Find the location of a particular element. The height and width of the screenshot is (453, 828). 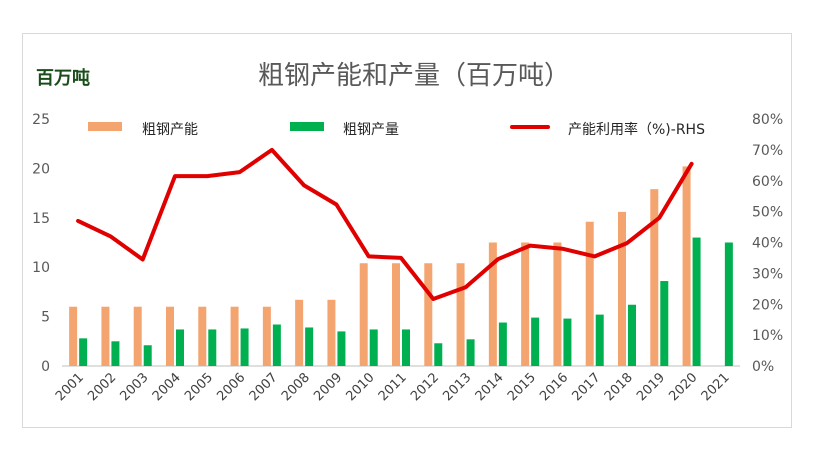

x-tick-label: 2015 is located at coordinates (522, 387).